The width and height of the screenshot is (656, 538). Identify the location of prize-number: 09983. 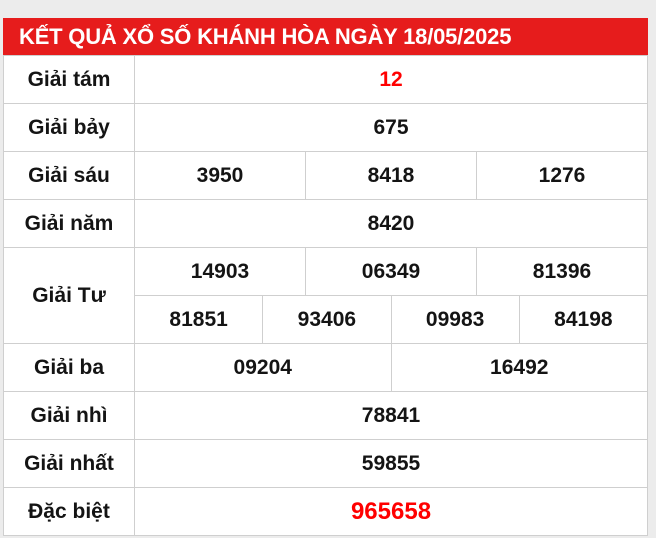
(455, 319).